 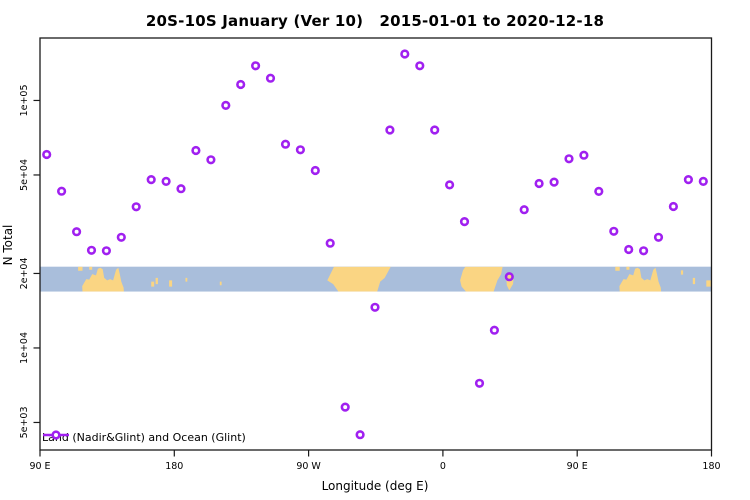 I want to click on map-land-fiji, so click(x=171, y=283).